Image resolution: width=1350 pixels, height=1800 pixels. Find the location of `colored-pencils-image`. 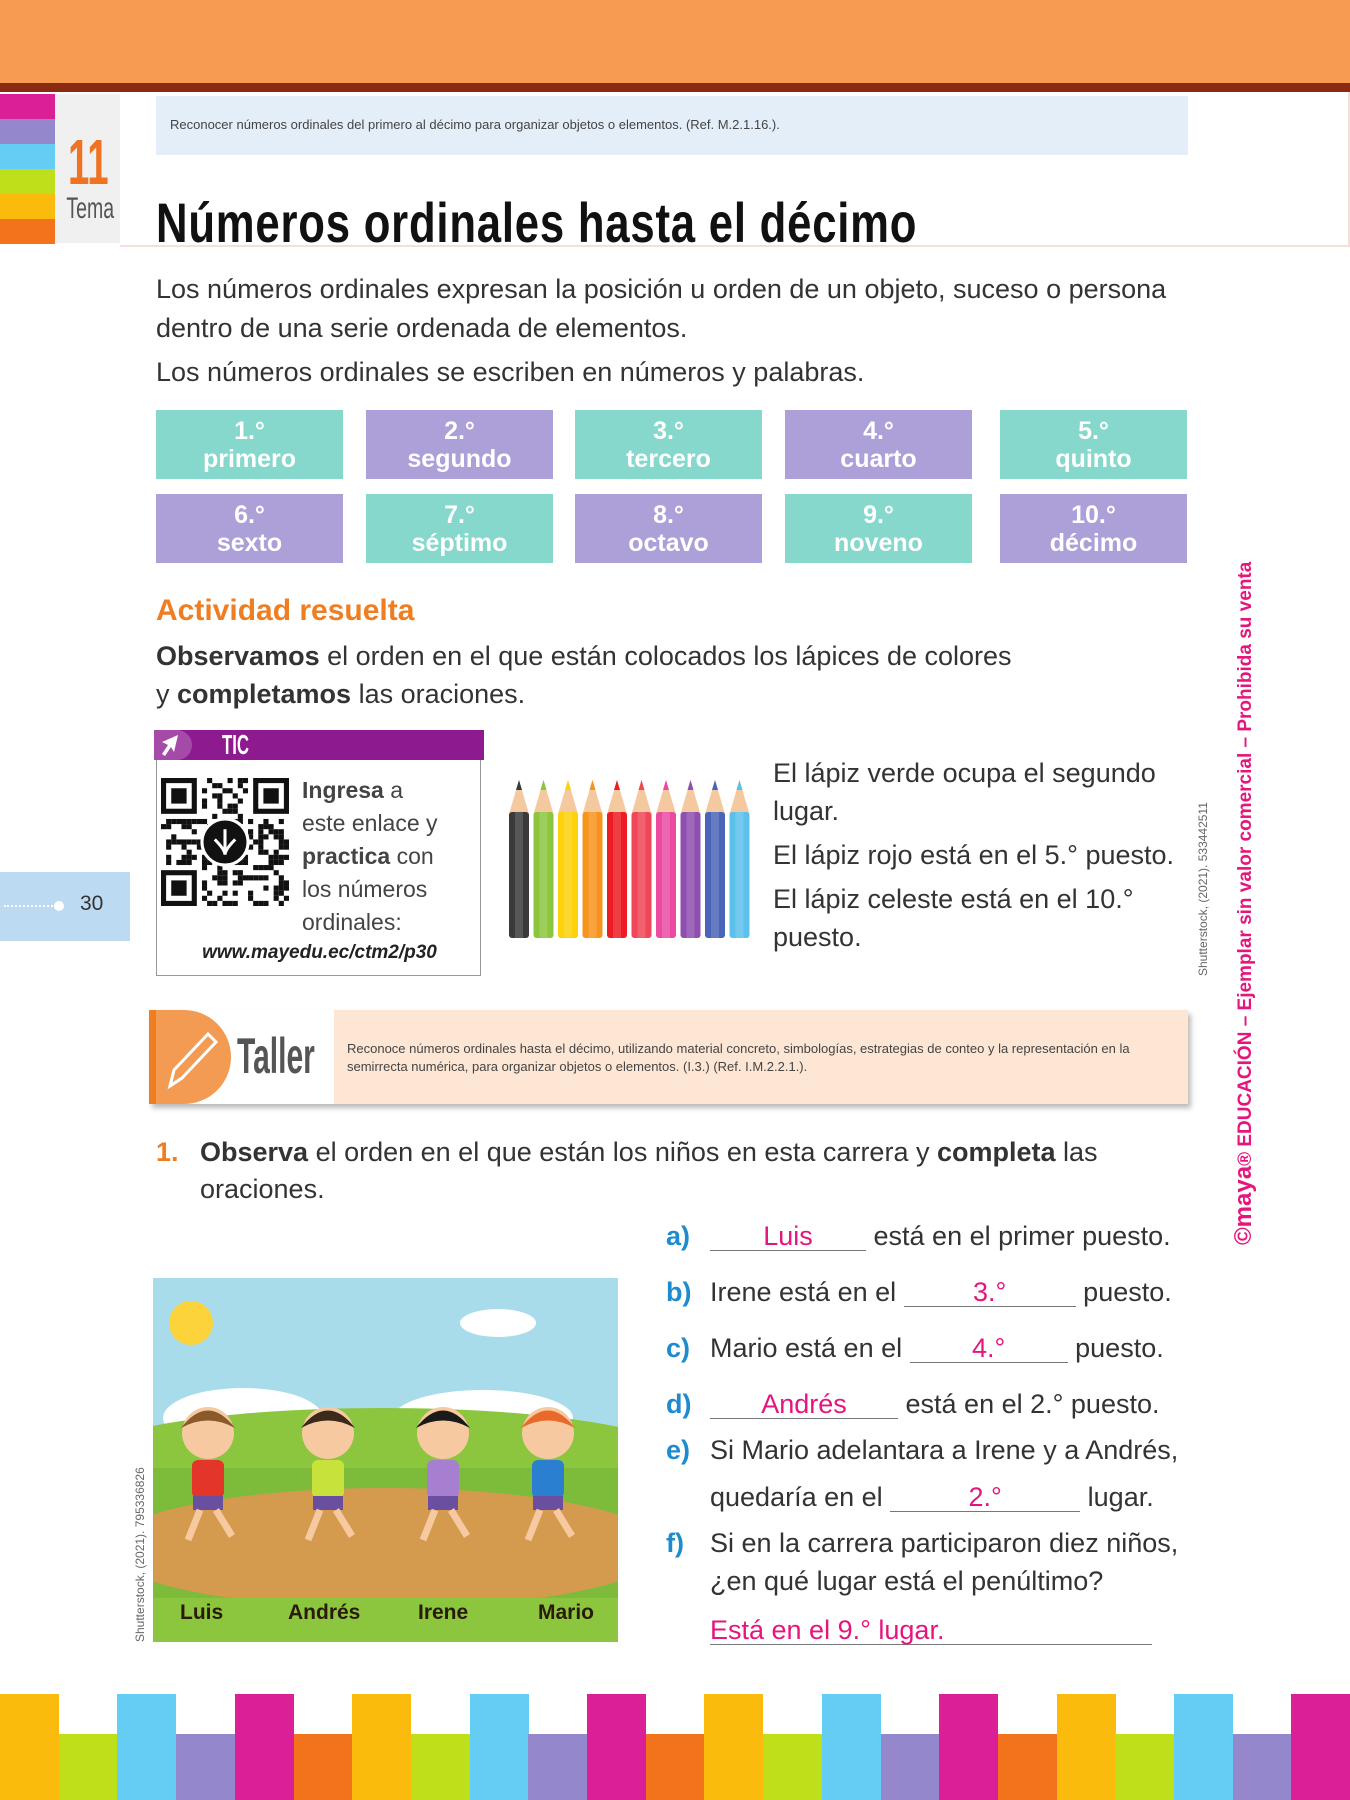

colored-pencils-image is located at coordinates (629, 859).